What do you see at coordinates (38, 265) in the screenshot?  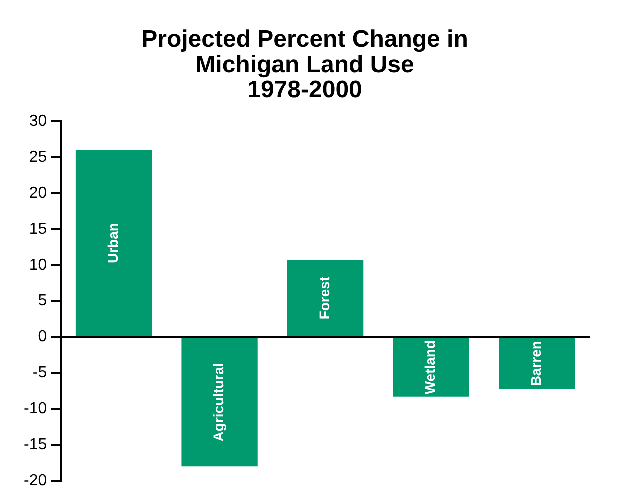 I see `y-tick-label: 10` at bounding box center [38, 265].